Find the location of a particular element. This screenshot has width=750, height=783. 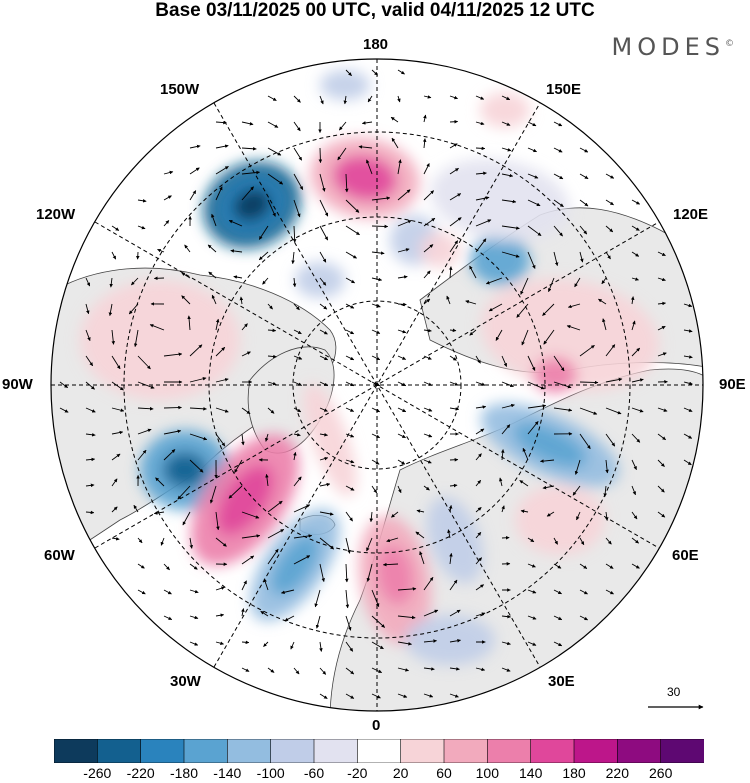

lon-label-150w: 150W is located at coordinates (180, 89).